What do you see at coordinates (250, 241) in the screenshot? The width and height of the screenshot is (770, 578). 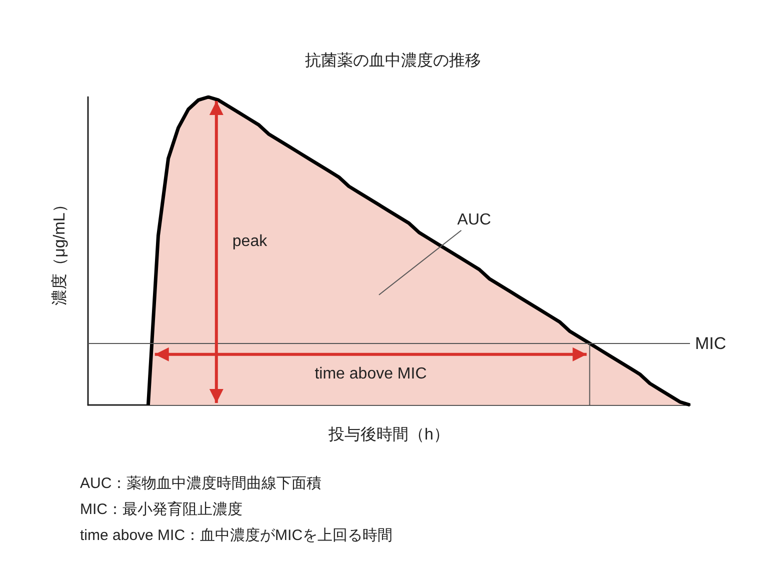 I see `annotation: peak` at bounding box center [250, 241].